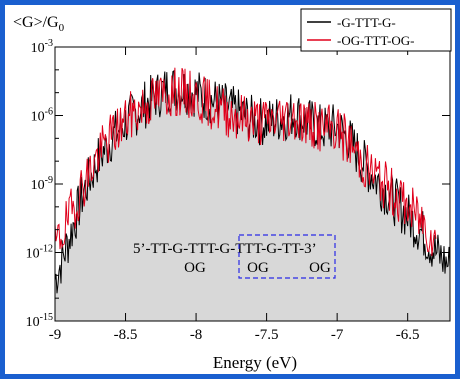  Describe the element at coordinates (267, 335) in the screenshot. I see `x-tick-label: -7.5` at that location.